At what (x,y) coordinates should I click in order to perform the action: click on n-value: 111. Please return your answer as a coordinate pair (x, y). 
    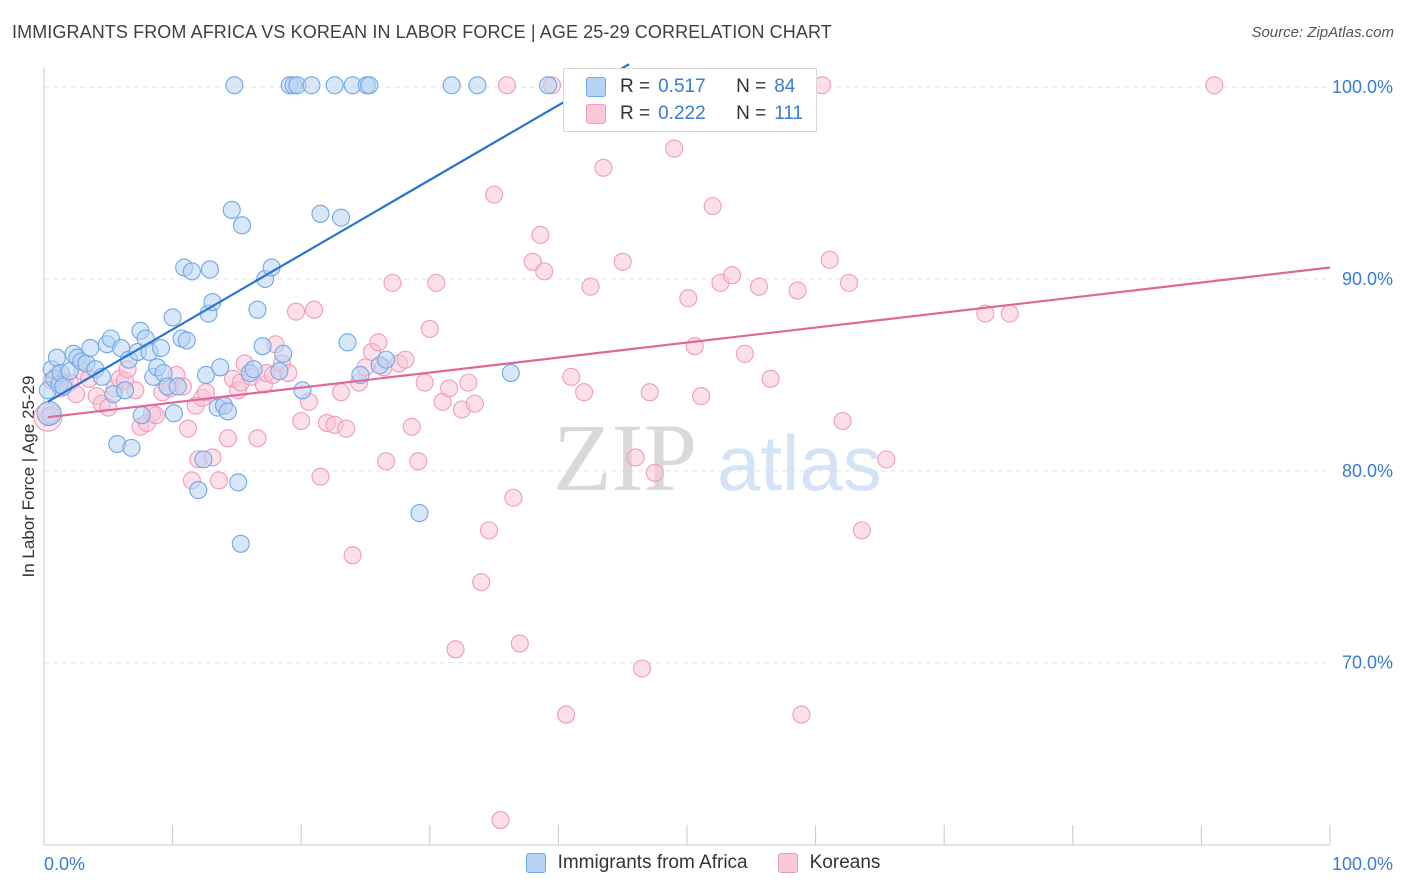
    Looking at the image, I should click on (789, 113).